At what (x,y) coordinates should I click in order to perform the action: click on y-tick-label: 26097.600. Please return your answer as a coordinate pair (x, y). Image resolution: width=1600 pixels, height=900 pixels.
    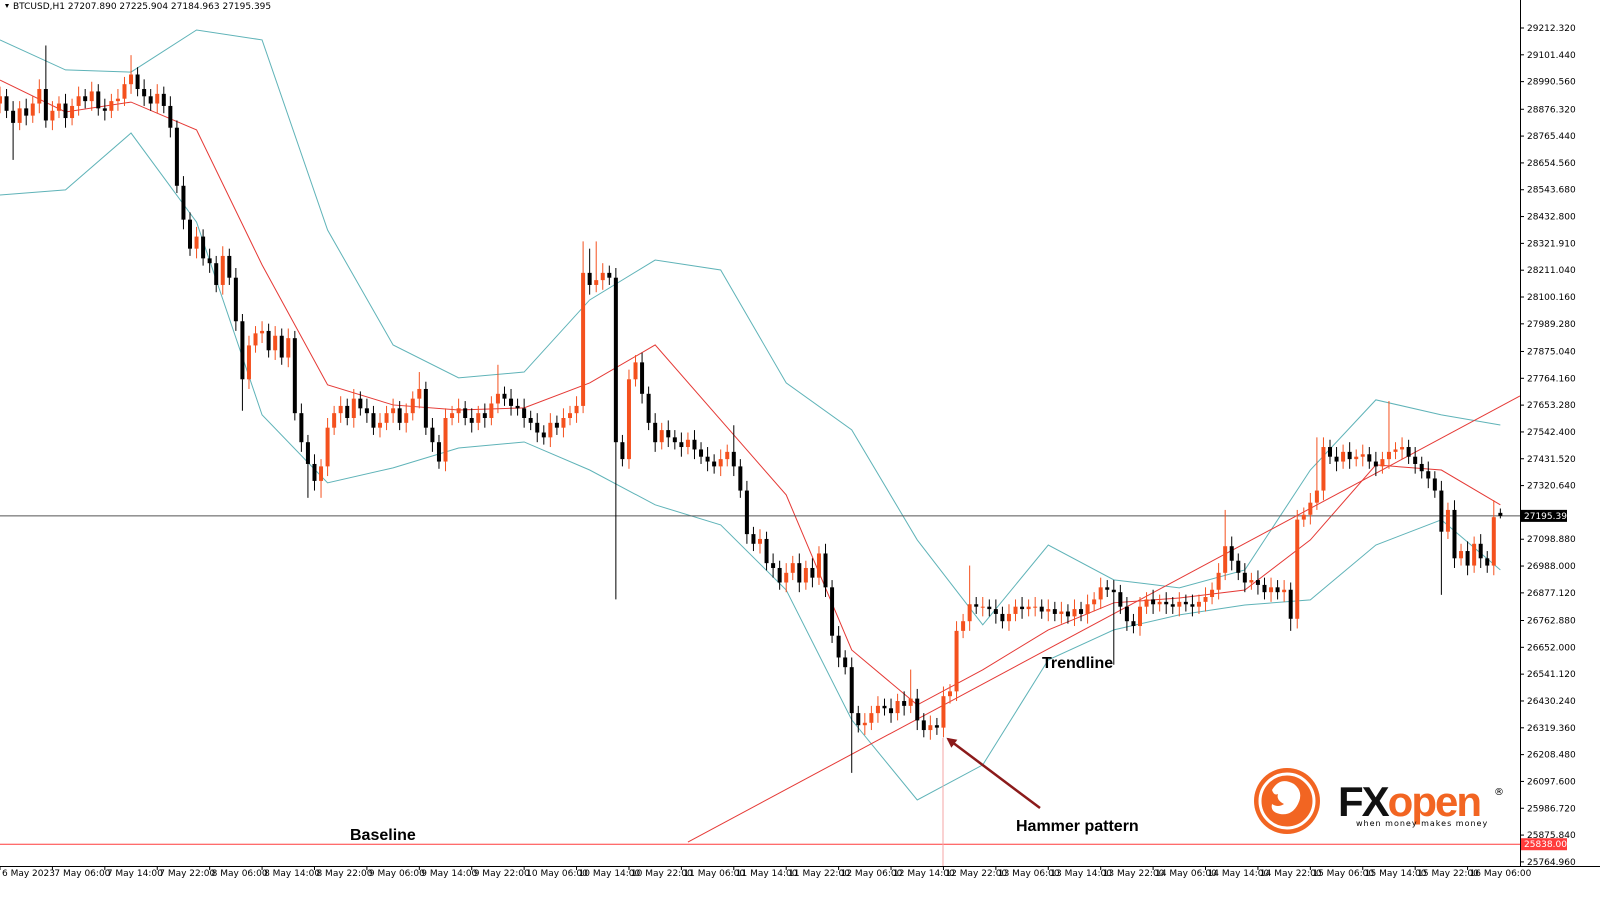
    Looking at the image, I should click on (1551, 782).